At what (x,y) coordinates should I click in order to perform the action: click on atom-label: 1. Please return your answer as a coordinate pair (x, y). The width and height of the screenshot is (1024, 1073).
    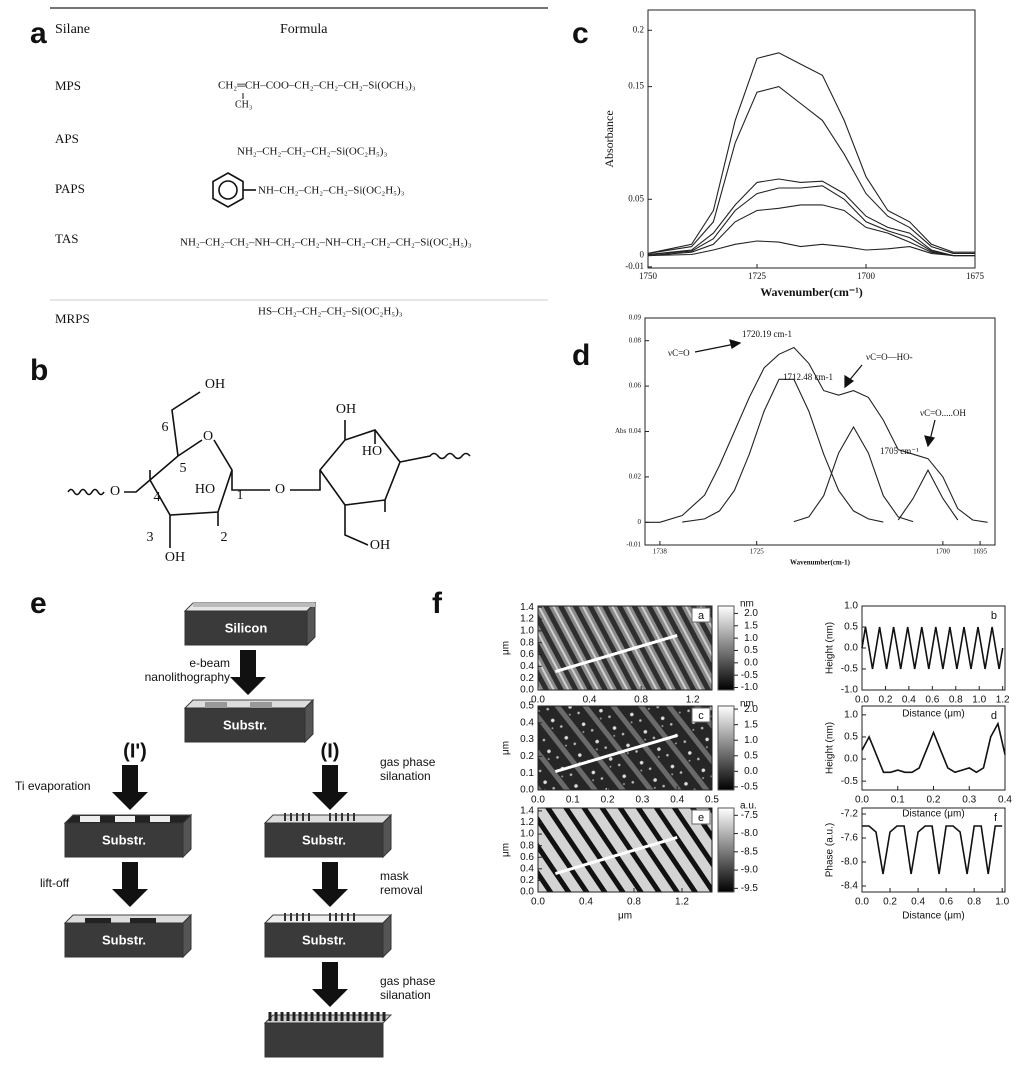
    Looking at the image, I should click on (240, 495).